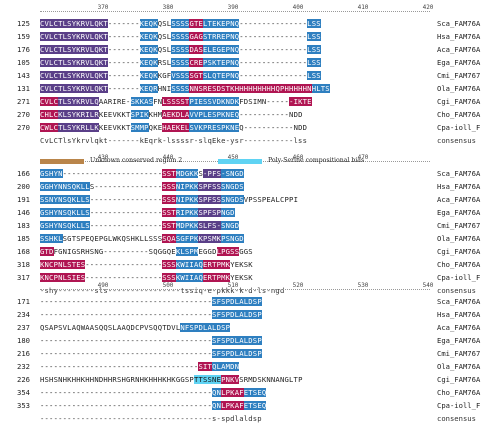  Describe the element at coordinates (169, 212) in the screenshot. I see `residue-highlight: SST` at that location.